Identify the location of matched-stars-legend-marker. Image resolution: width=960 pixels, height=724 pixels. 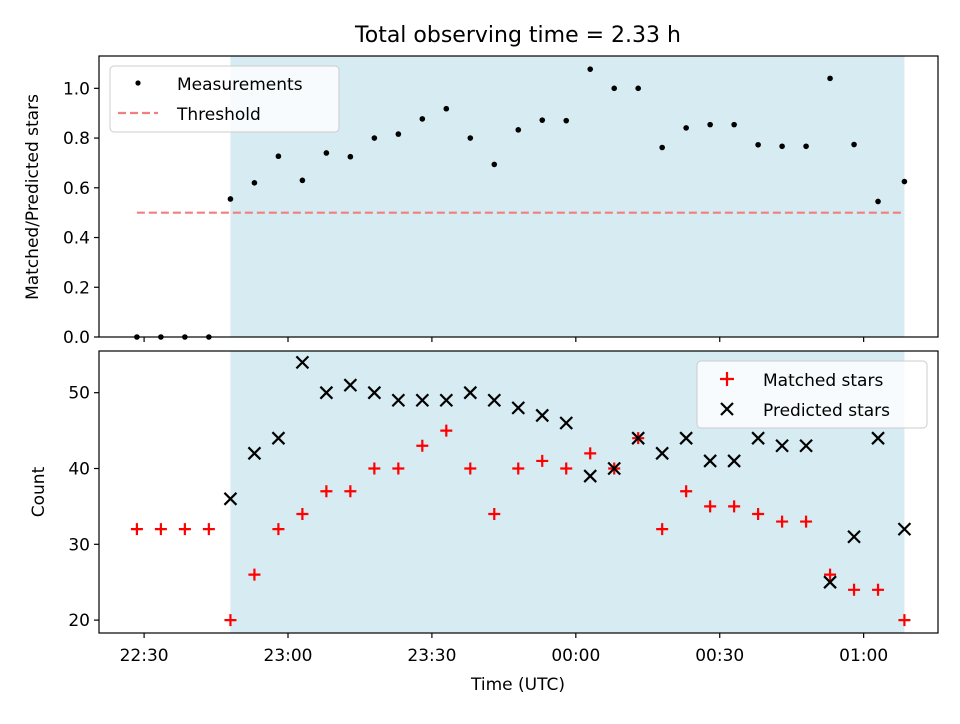
(727, 379).